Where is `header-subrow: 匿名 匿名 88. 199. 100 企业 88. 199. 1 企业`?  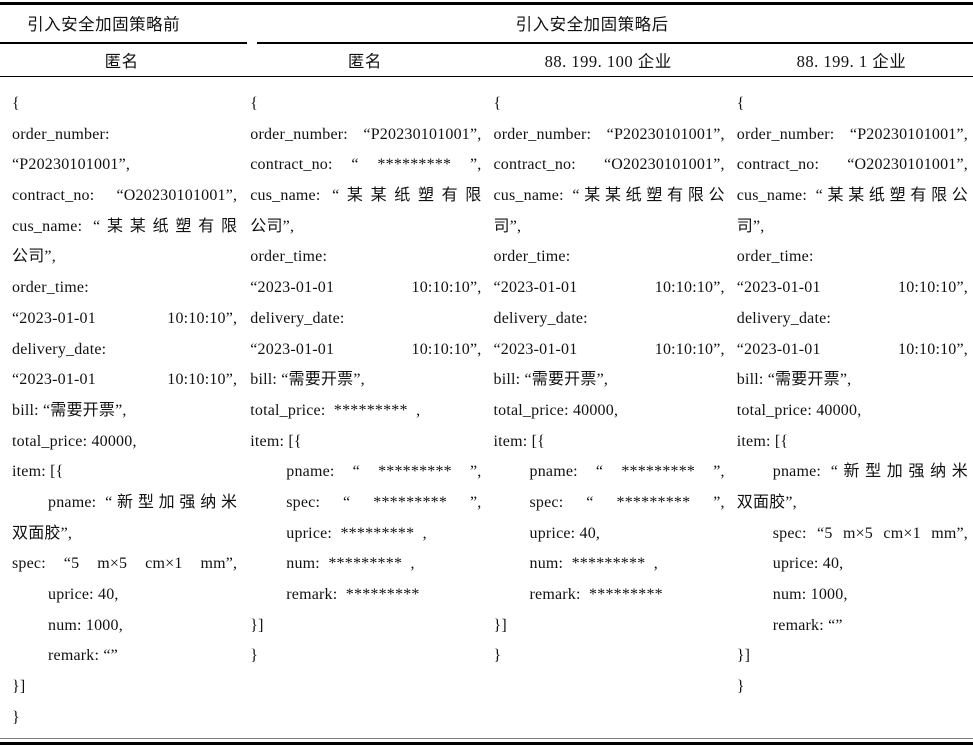 header-subrow: 匿名 匿名 88. 199. 100 企业 88. 199. 1 企业 is located at coordinates (486, 59).